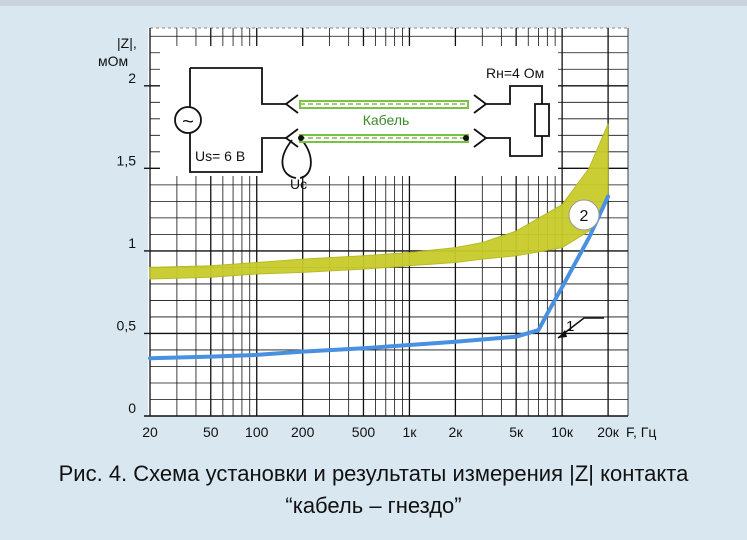 This screenshot has width=747, height=540. Describe the element at coordinates (127, 243) in the screenshot. I see `y-tick-labels: 0 0,5 1 1,5 2` at that location.